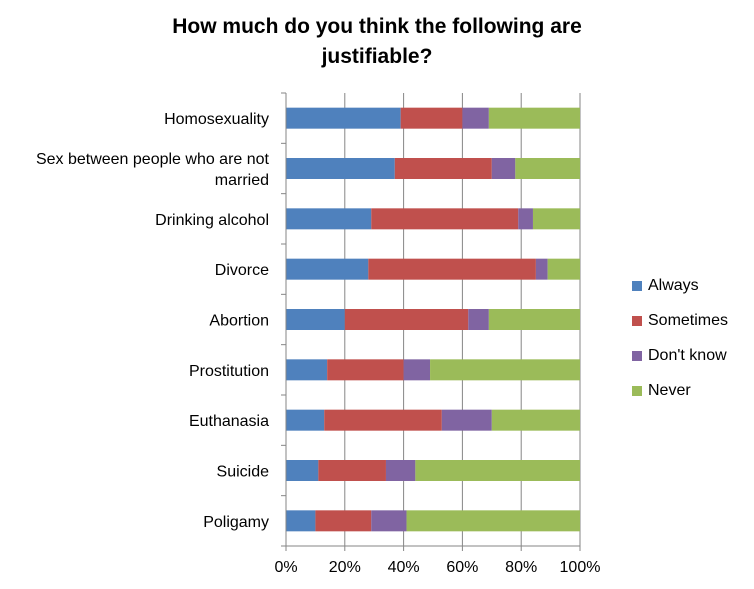 Image resolution: width=754 pixels, height=589 pixels. What do you see at coordinates (377, 26) in the screenshot?
I see `chart-title-line-1: How much do you think the following are` at bounding box center [377, 26].